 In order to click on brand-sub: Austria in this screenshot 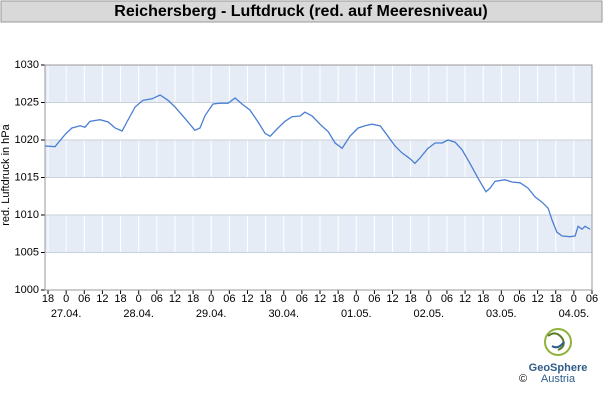, I will do `click(558, 379)`.